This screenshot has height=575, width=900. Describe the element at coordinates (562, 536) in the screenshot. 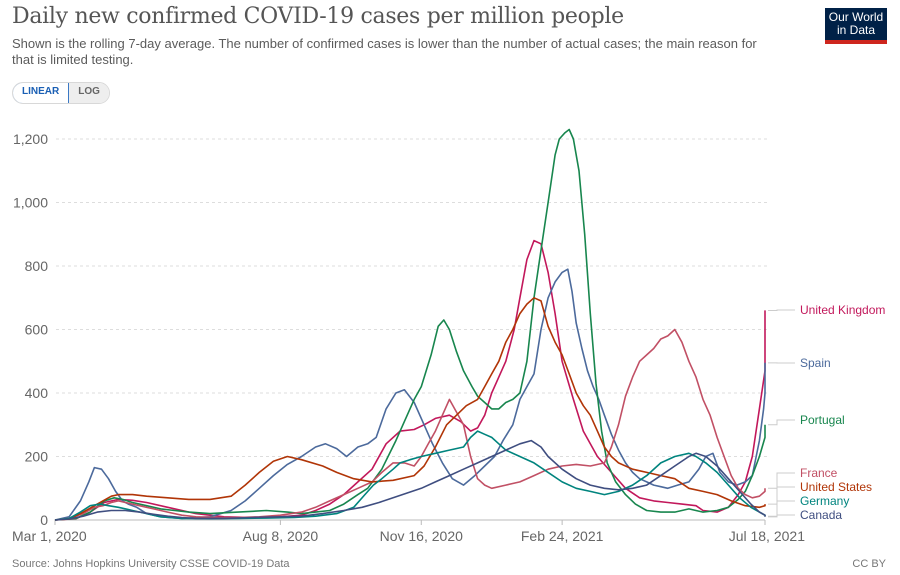

I see `x-tick-label: Feb 24, 2021` at that location.